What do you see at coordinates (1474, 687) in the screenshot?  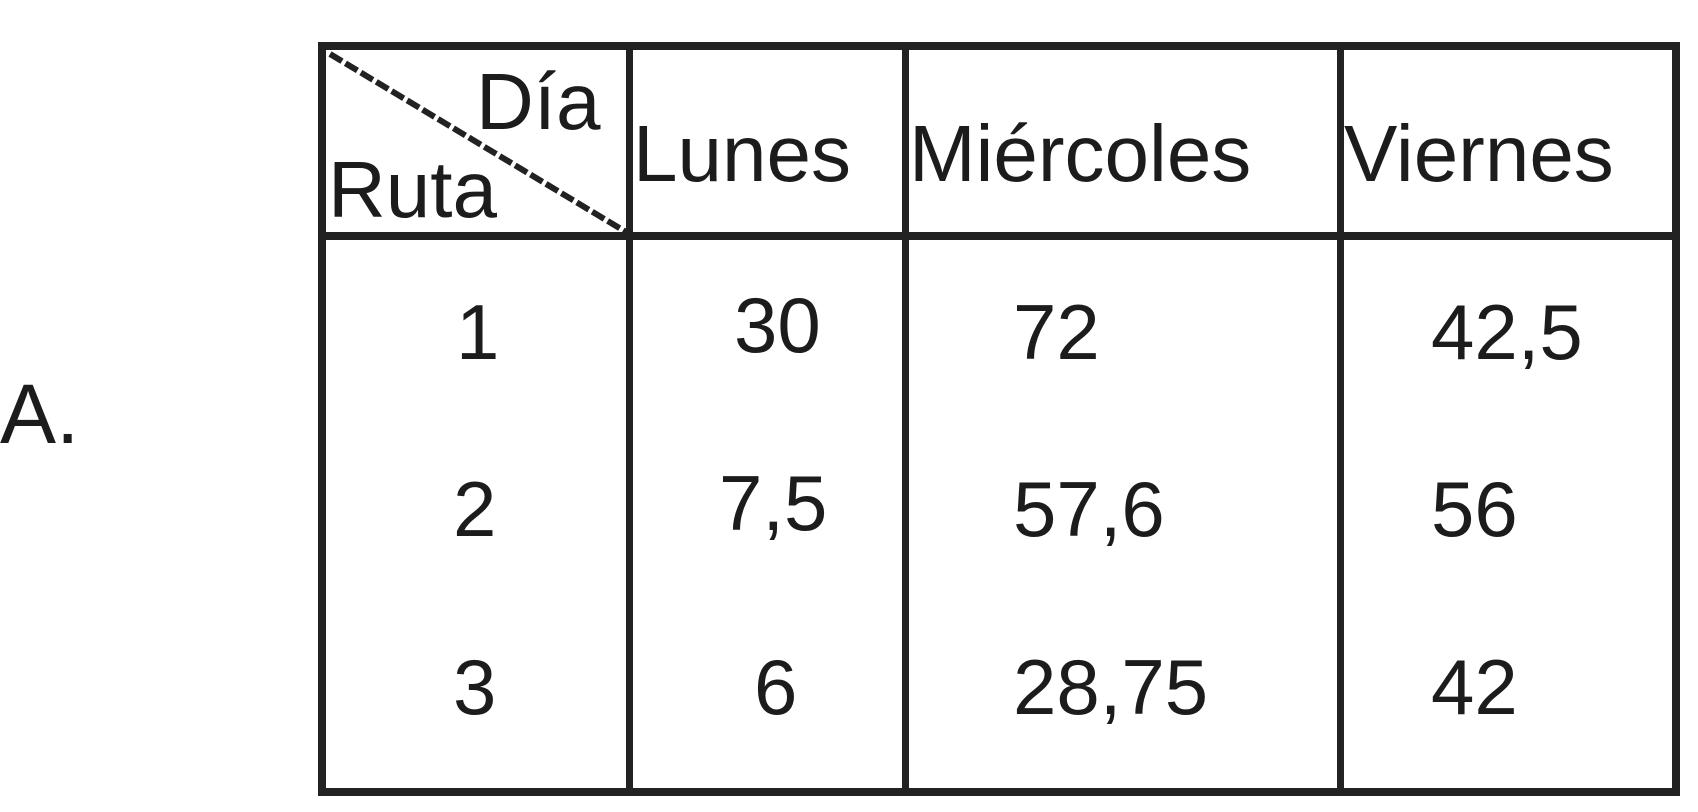 I see `value-cell: 42` at bounding box center [1474, 687].